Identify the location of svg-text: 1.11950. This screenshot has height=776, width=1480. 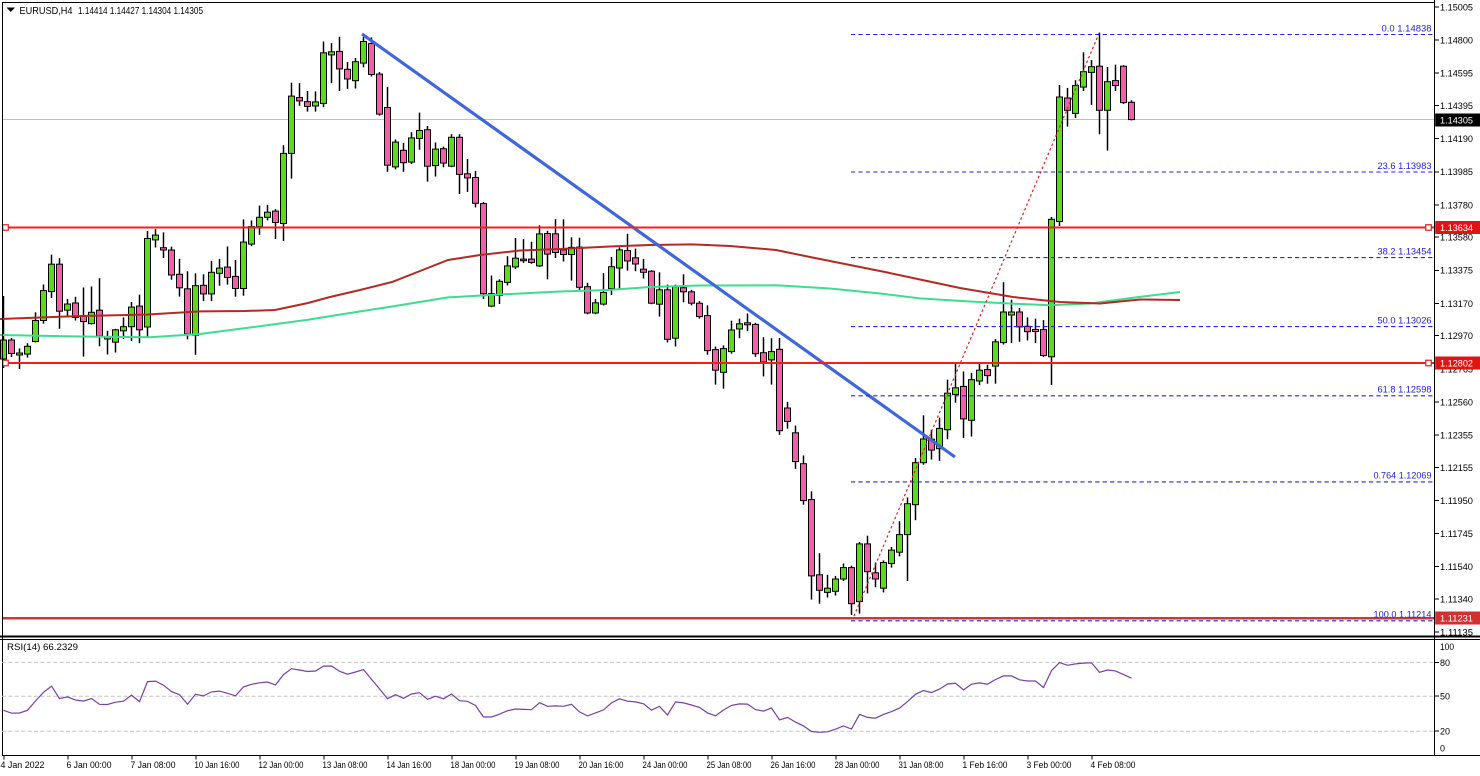
(1456, 501).